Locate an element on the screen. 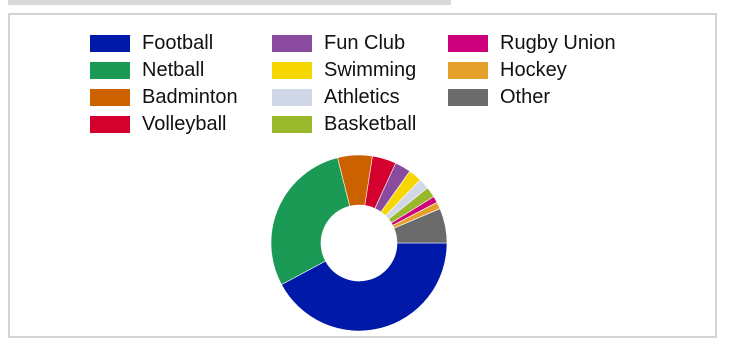 The width and height of the screenshot is (731, 338). legend-label: Rugby Union is located at coordinates (558, 43).